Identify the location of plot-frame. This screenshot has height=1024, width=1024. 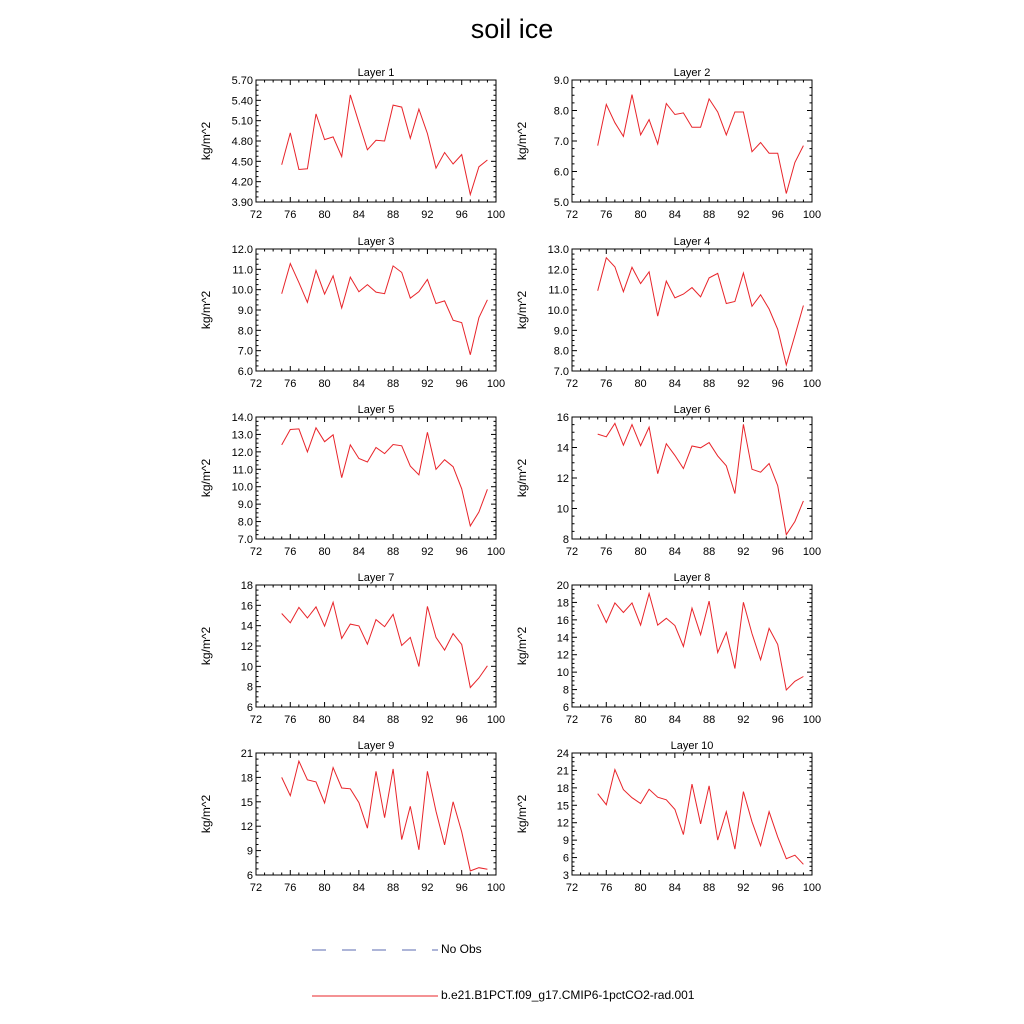
(692, 310).